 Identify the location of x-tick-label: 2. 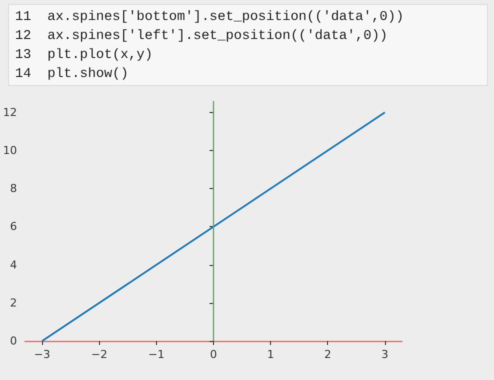
(328, 354).